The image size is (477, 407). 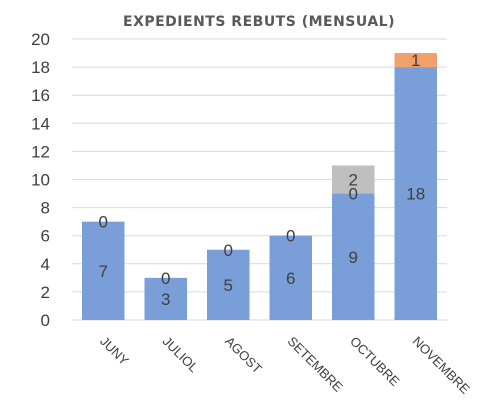 I want to click on data-label: 6, so click(x=290, y=278).